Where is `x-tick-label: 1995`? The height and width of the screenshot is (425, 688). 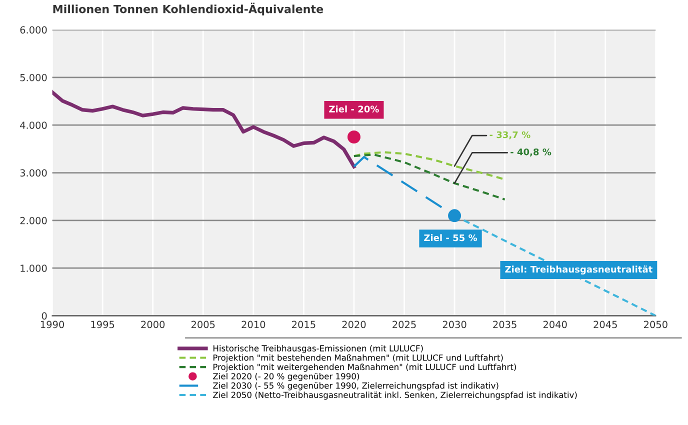
x-tick-label: 1995 is located at coordinates (102, 324).